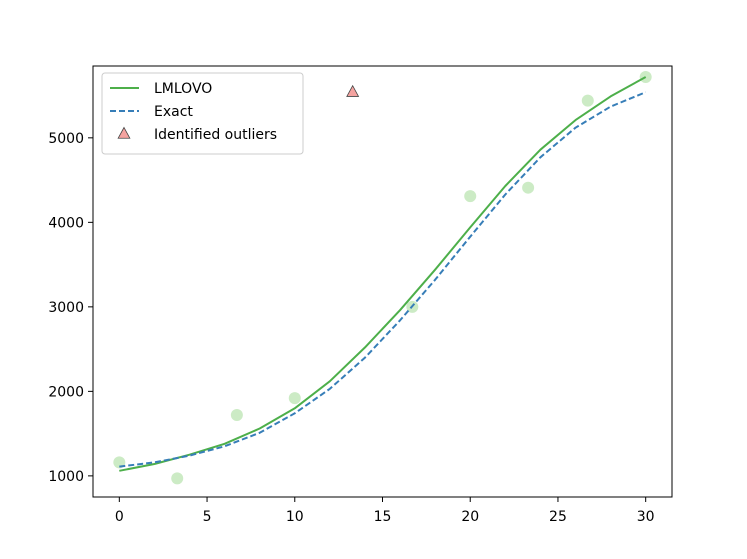 The width and height of the screenshot is (747, 559). I want to click on x-tick-label: 0, so click(119, 517).